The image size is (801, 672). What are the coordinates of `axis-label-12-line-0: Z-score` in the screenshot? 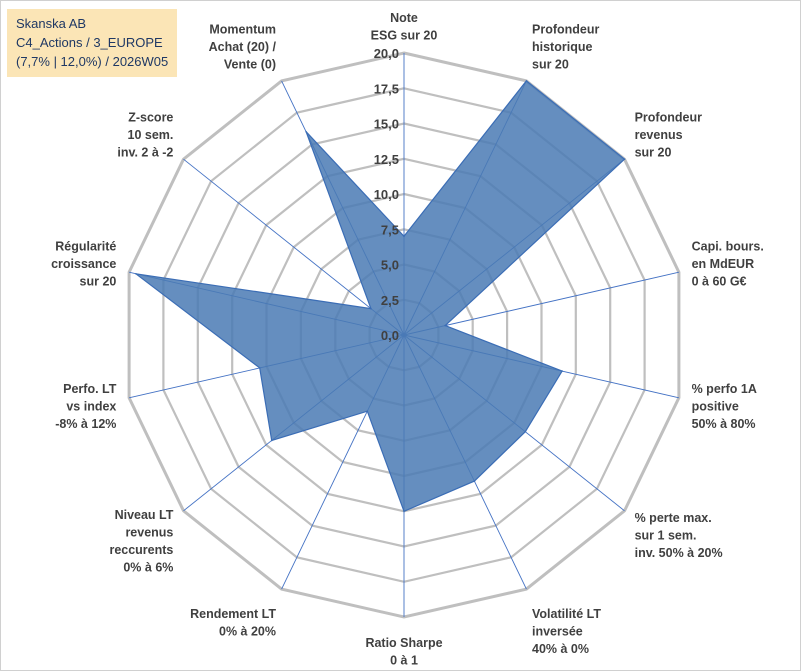 It's located at (150, 118).